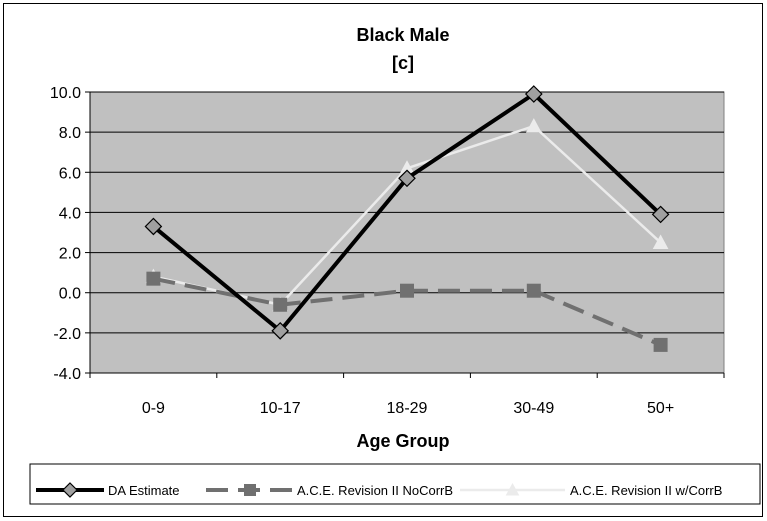 The height and width of the screenshot is (521, 767). Describe the element at coordinates (67, 334) in the screenshot. I see `y-tick-label: -2.0` at that location.